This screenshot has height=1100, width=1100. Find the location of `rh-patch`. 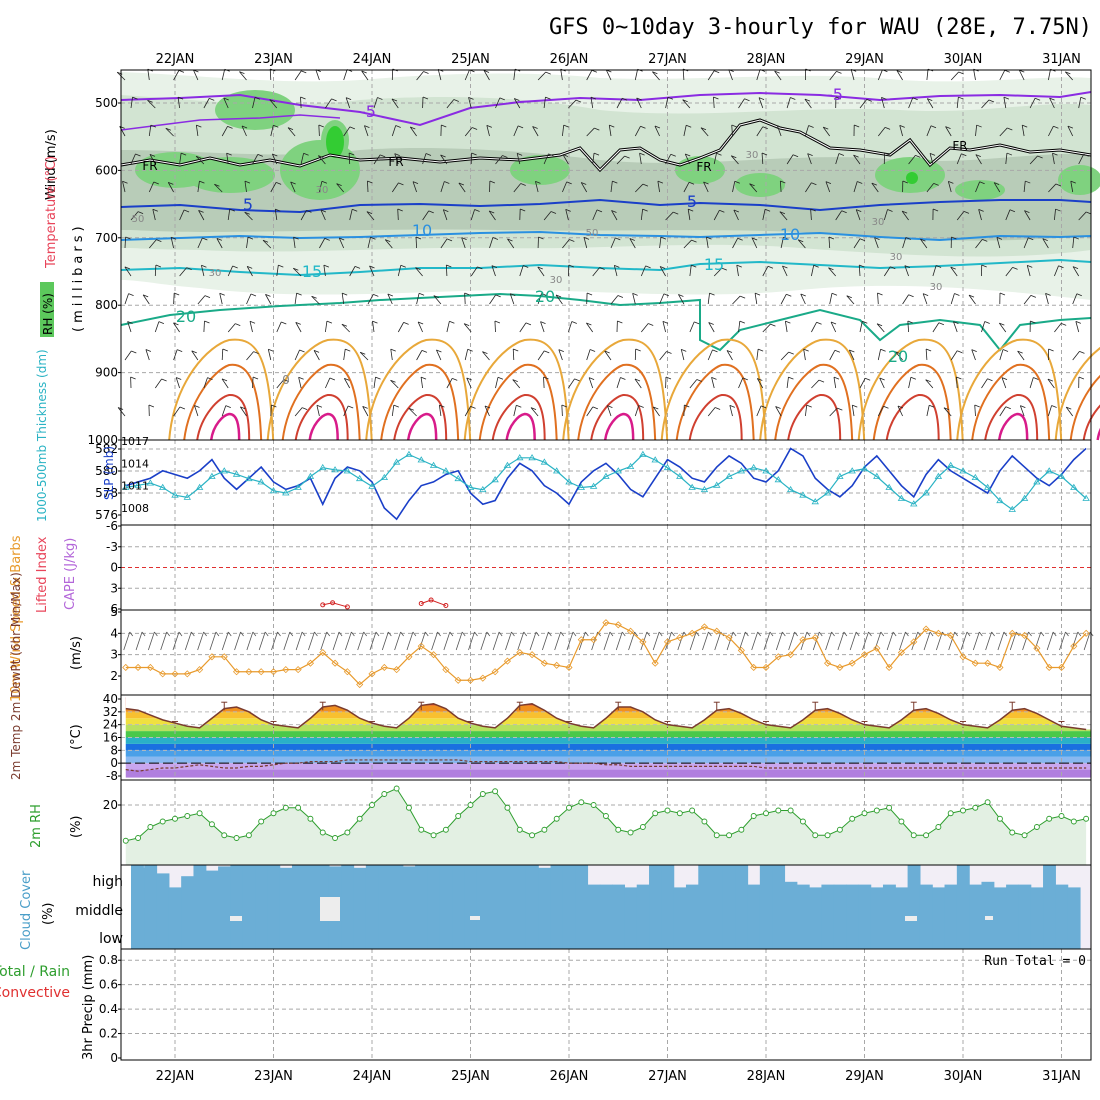

rh-patch is located at coordinates (1079, 180).